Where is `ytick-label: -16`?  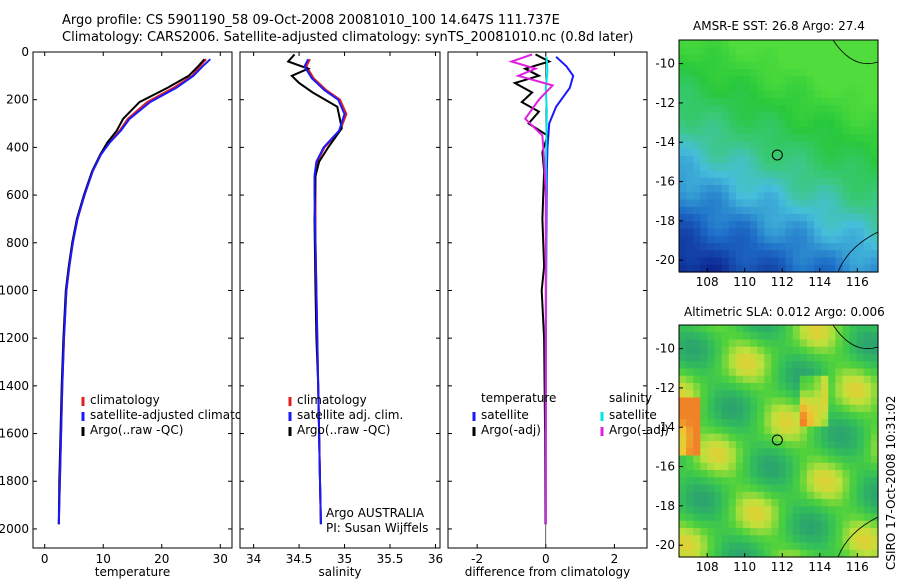
ytick-label: -16 is located at coordinates (665, 467).